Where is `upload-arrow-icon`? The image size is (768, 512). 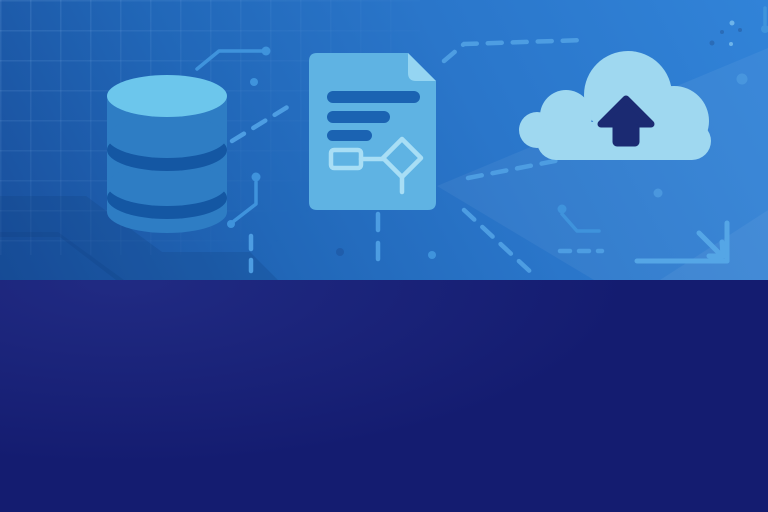
upload-arrow-icon is located at coordinates (626, 121).